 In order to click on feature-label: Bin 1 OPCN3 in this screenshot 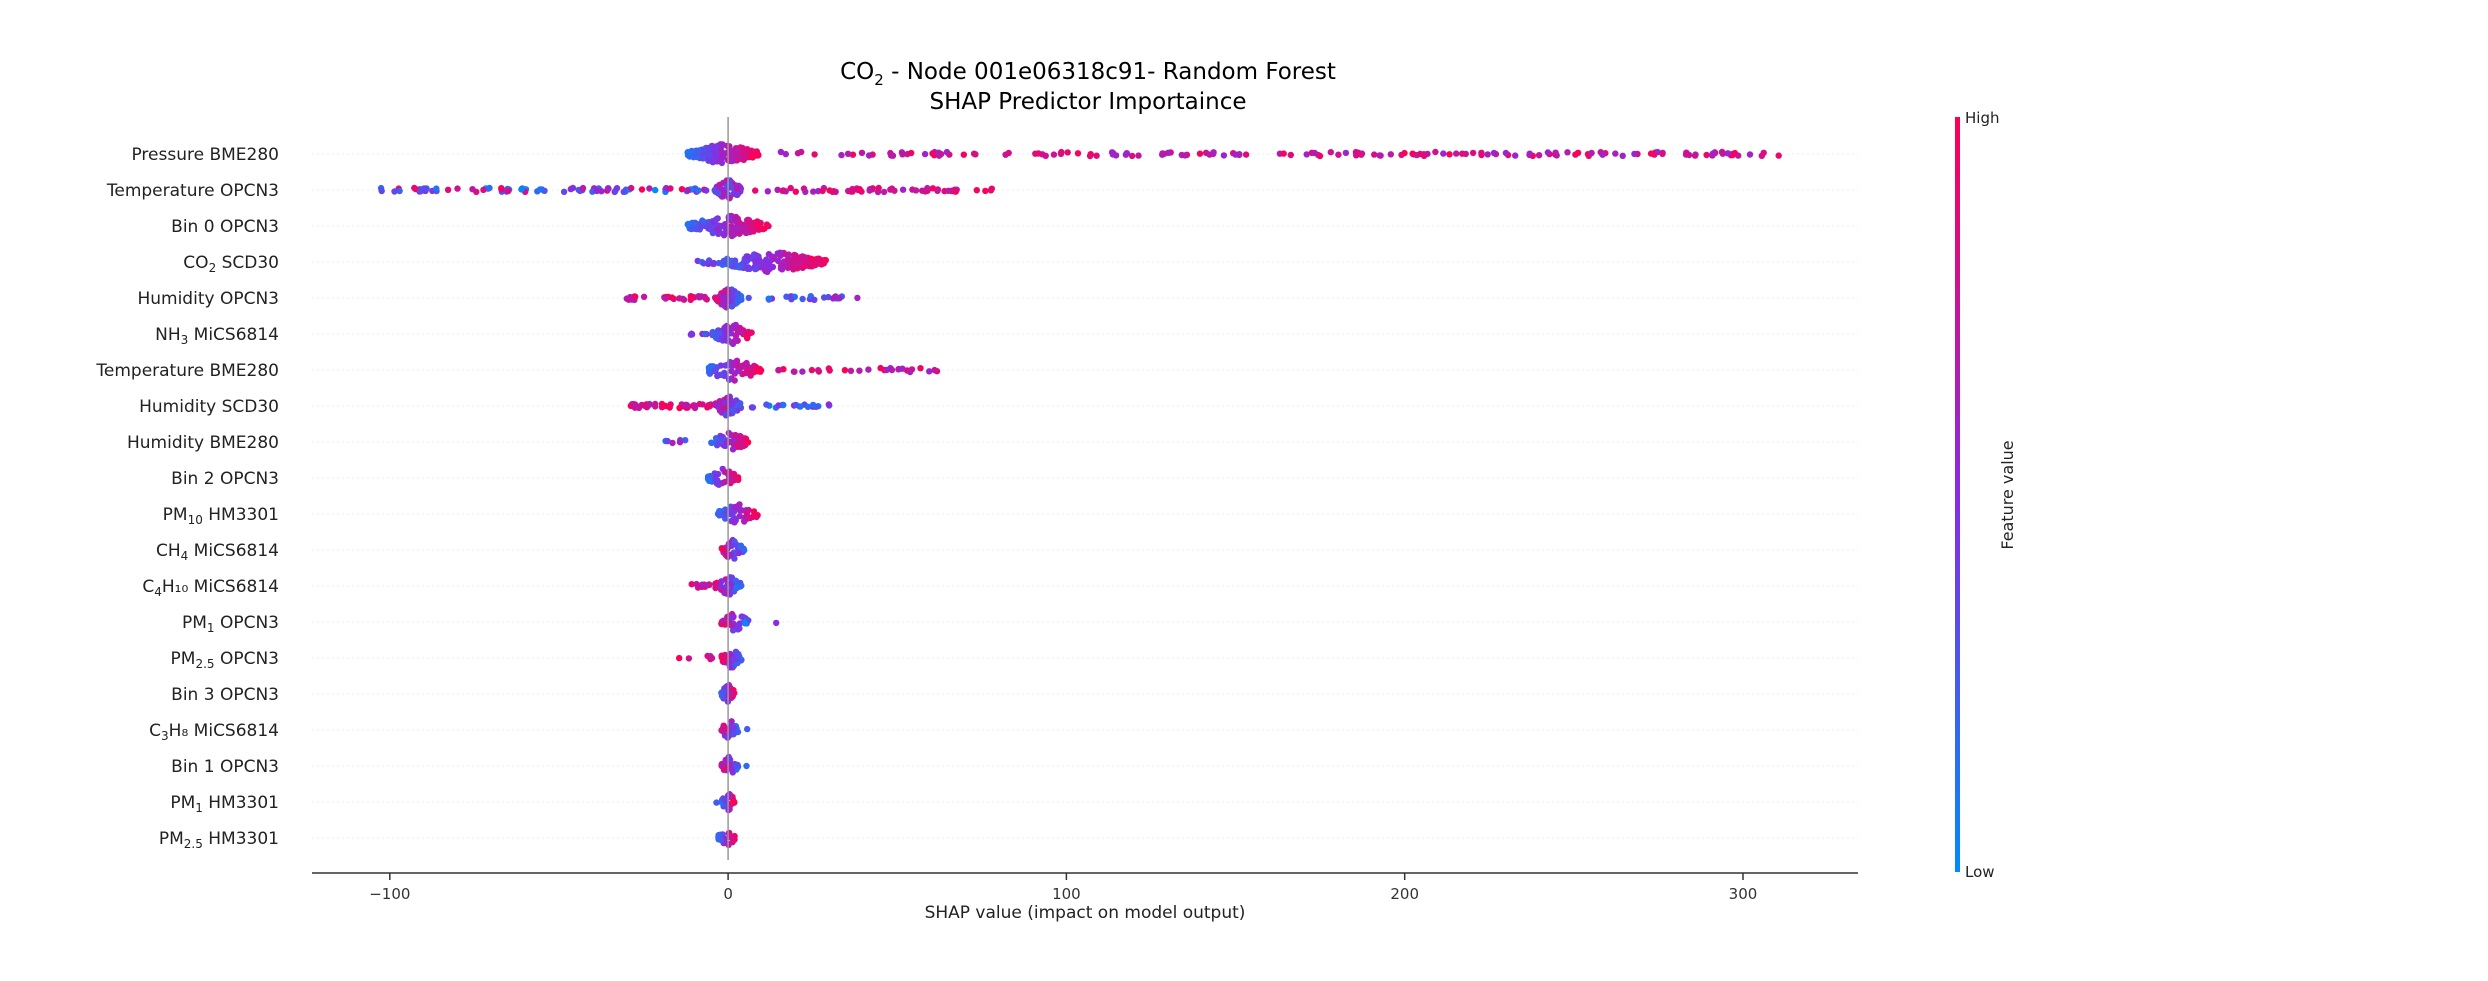, I will do `click(225, 767)`.